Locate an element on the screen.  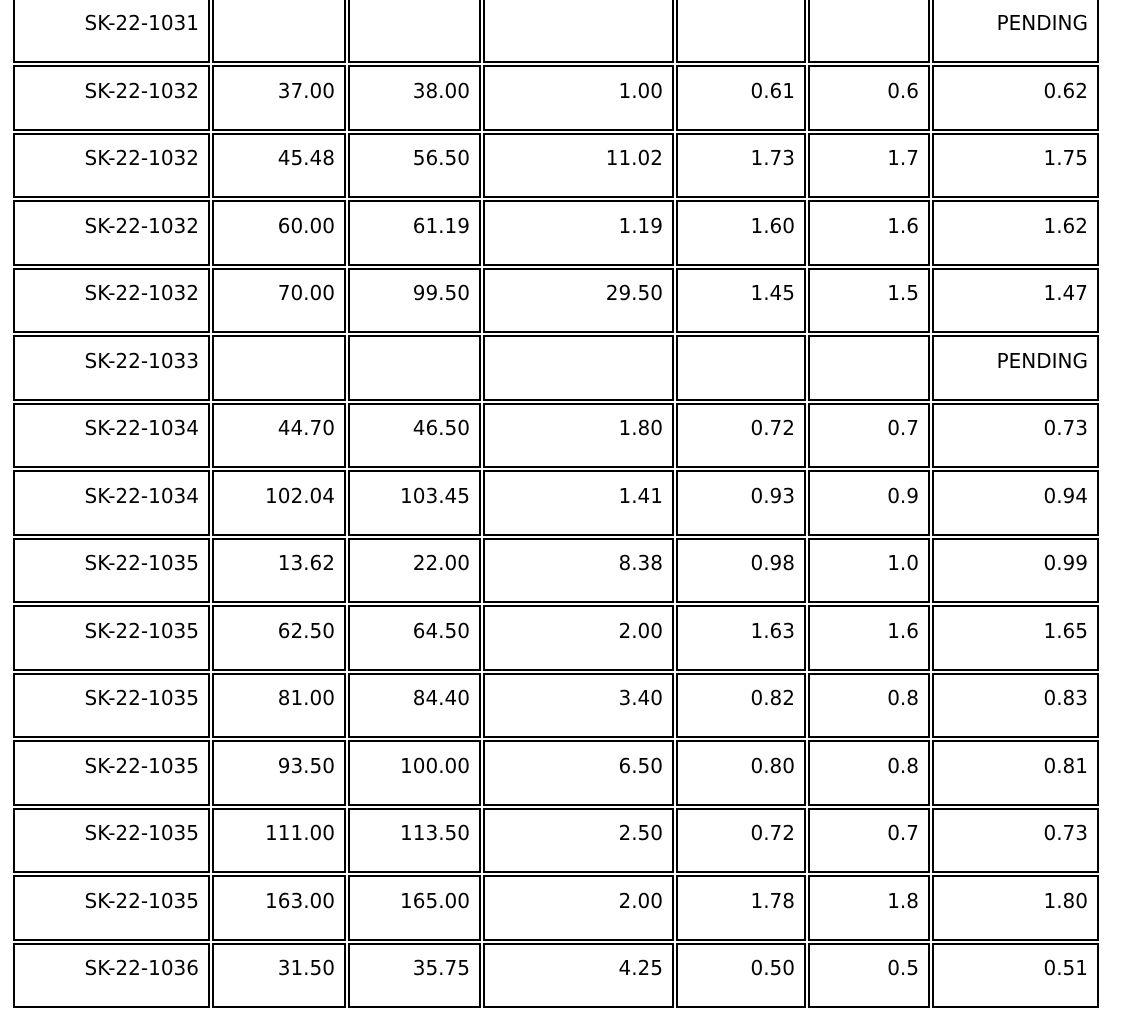
value-cell: 61.19 is located at coordinates (414, 233).